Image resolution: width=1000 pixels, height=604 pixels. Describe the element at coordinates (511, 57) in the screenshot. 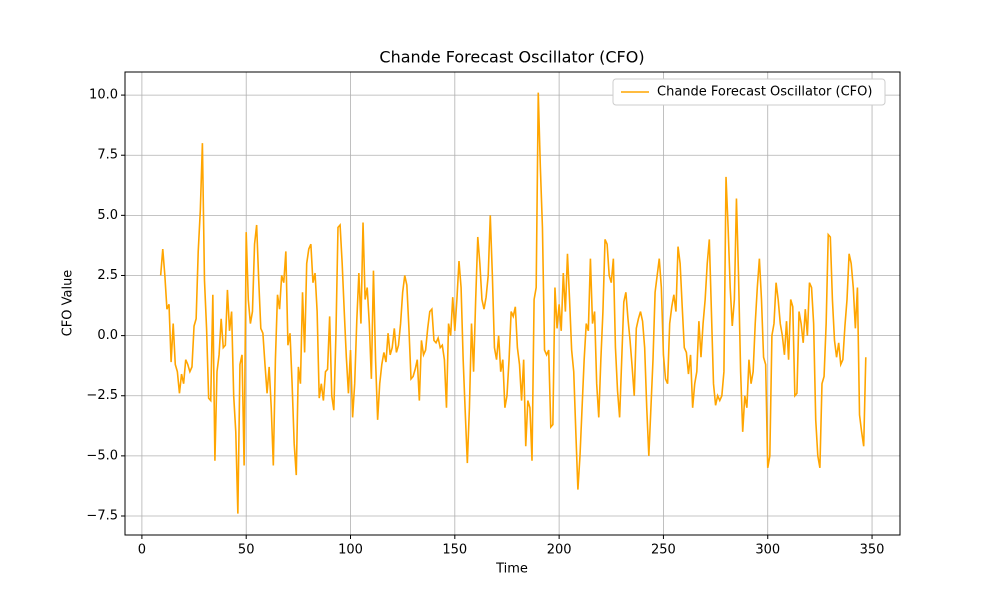

I see `chart-title: Chande Forecast Oscillator (CFO)` at that location.